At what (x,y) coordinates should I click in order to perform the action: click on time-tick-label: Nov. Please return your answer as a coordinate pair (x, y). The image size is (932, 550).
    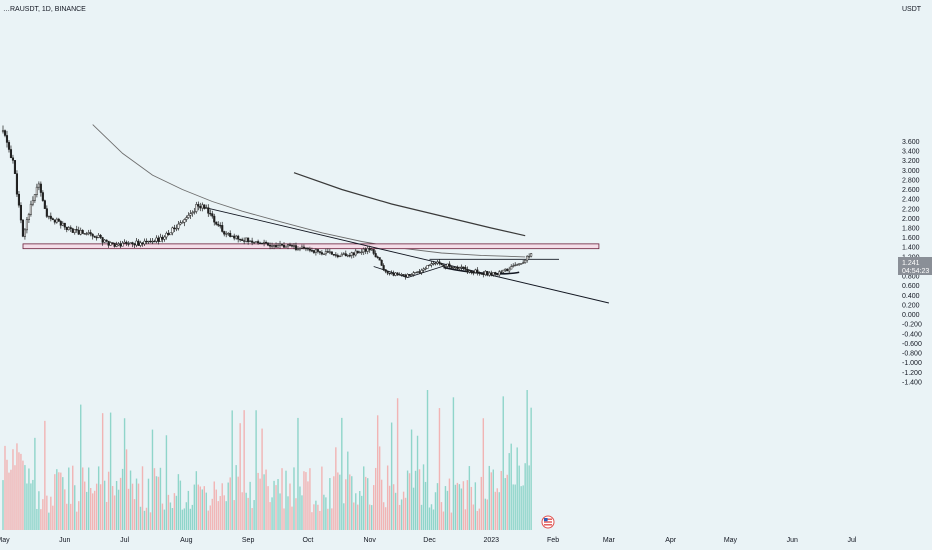
    Looking at the image, I should click on (369, 540).